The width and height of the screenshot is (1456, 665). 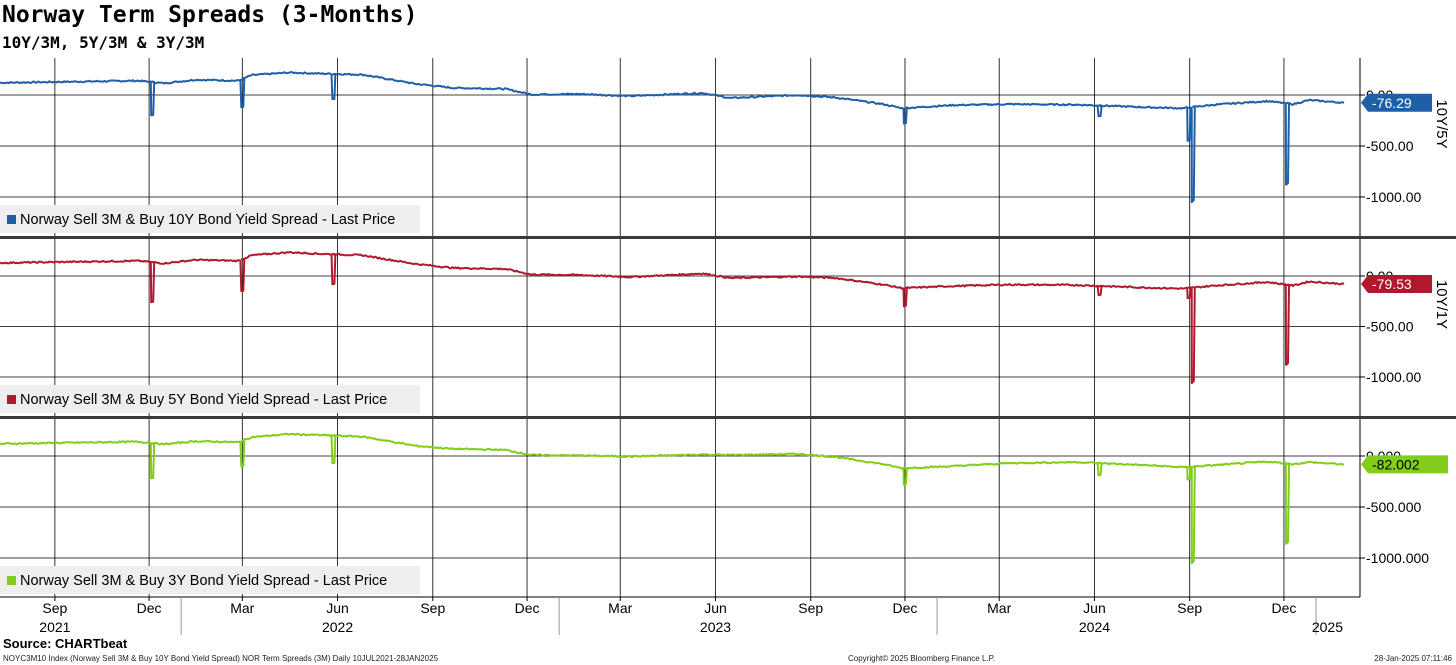 I want to click on footer-copyright: Copyright© 2025 Bloomberg Finance L.P., so click(x=922, y=658).